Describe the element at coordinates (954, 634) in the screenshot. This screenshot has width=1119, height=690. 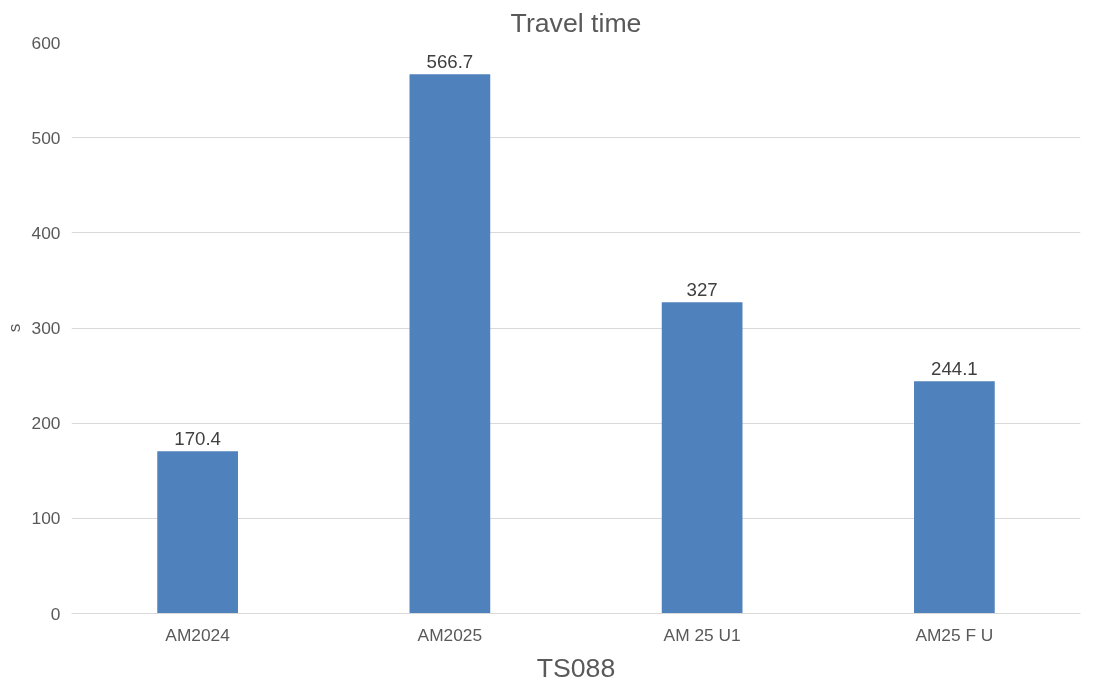
I see `x-tick-label: AM25 F U` at that location.